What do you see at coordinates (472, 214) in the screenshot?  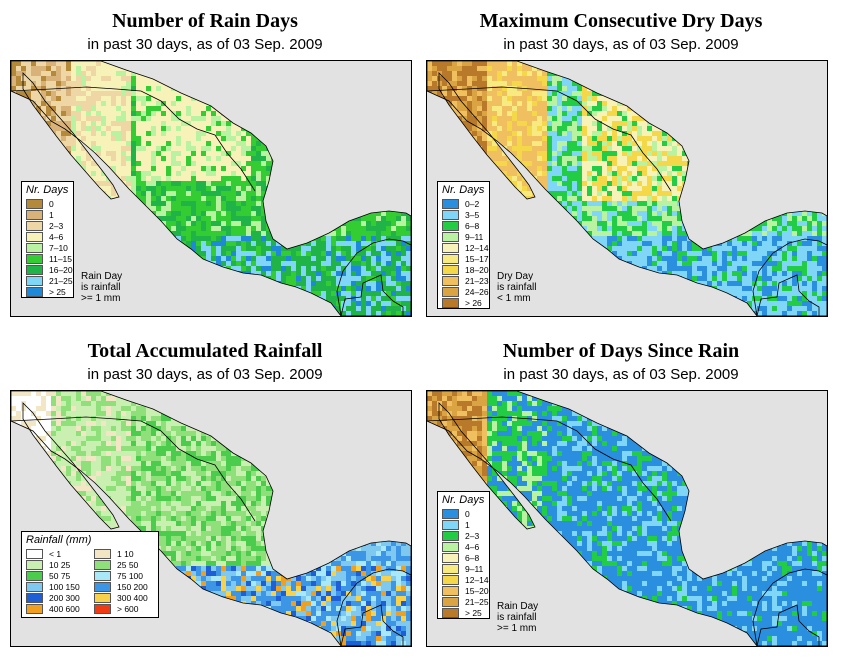 I see `legend-label: 3–5` at bounding box center [472, 214].